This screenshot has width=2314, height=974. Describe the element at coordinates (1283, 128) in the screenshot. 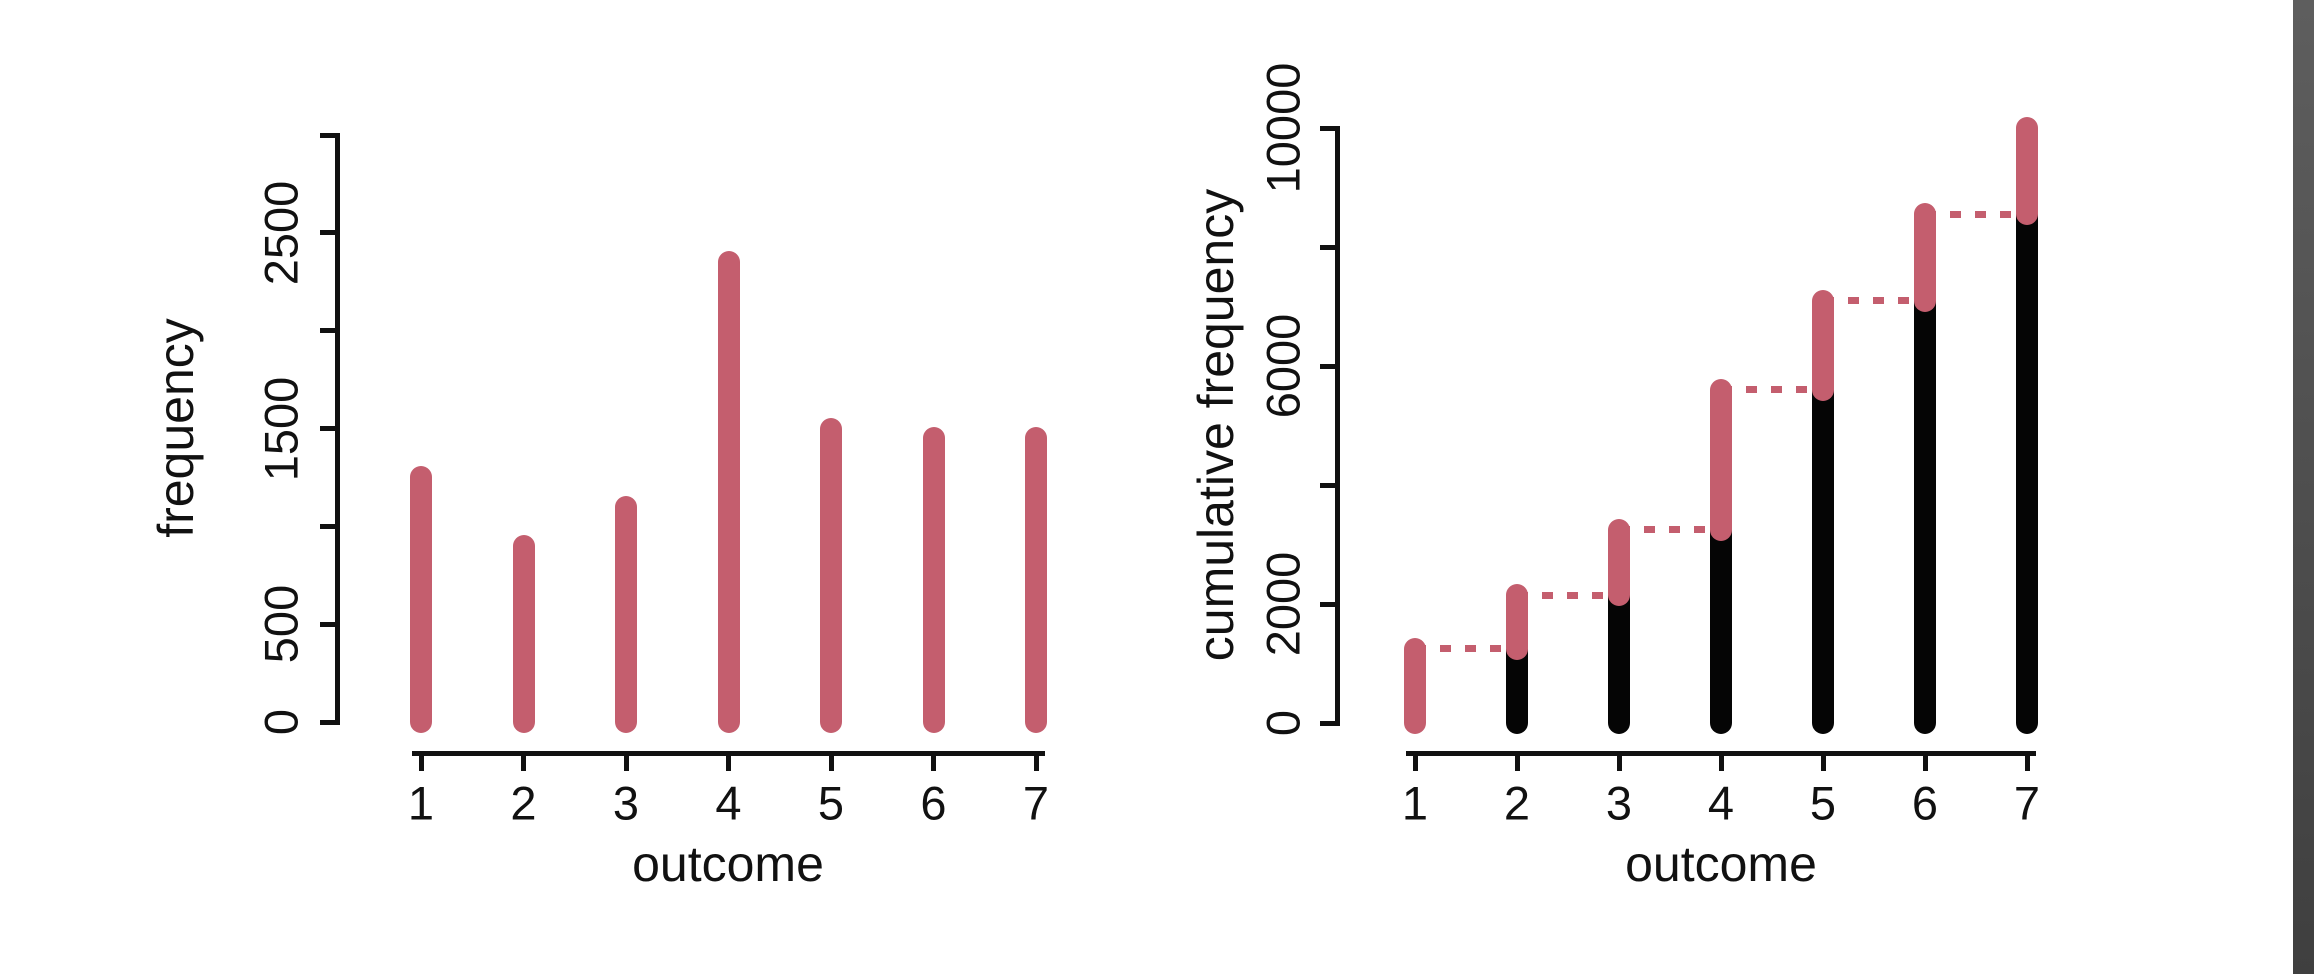

I see `y-tick-label: 10000` at that location.